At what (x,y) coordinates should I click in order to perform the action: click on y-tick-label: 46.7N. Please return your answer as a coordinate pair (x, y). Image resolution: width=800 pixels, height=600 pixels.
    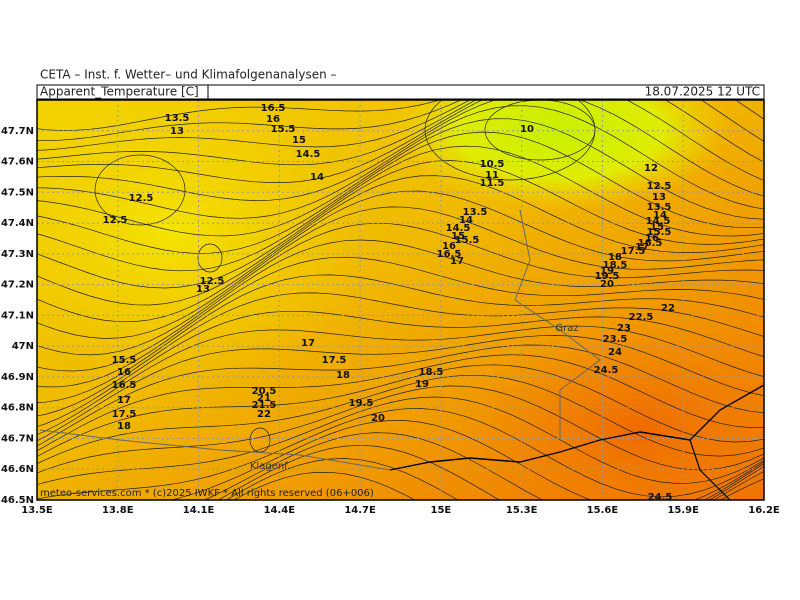
    Looking at the image, I should click on (17, 438).